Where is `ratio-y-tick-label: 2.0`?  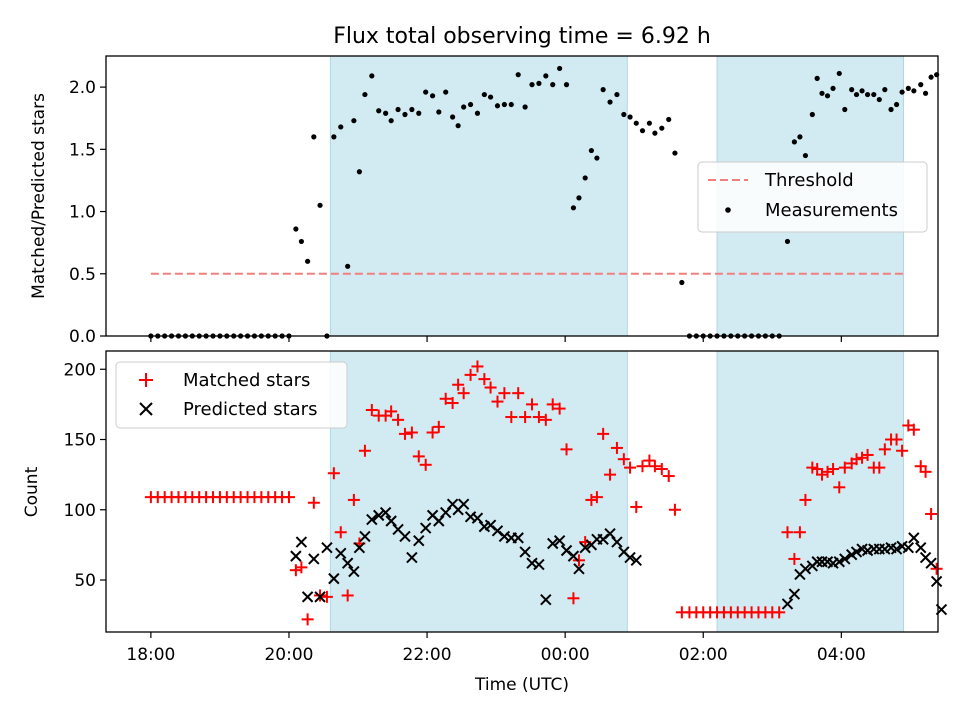
ratio-y-tick-label: 2.0 is located at coordinates (82, 88).